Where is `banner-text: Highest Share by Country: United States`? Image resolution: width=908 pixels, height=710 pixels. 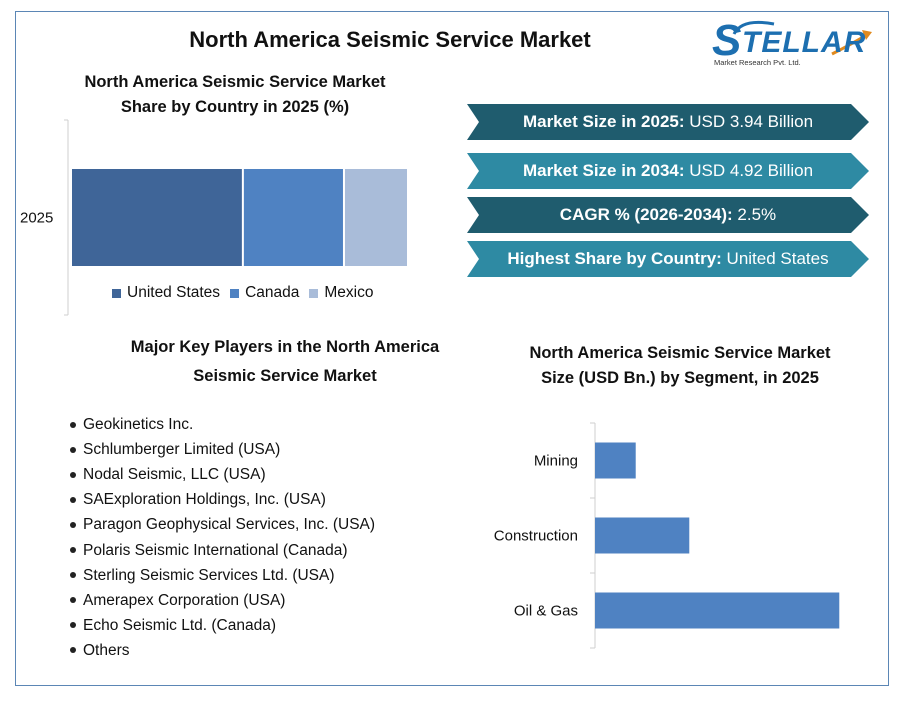
banner-text: Highest Share by Country: United States is located at coordinates (668, 258).